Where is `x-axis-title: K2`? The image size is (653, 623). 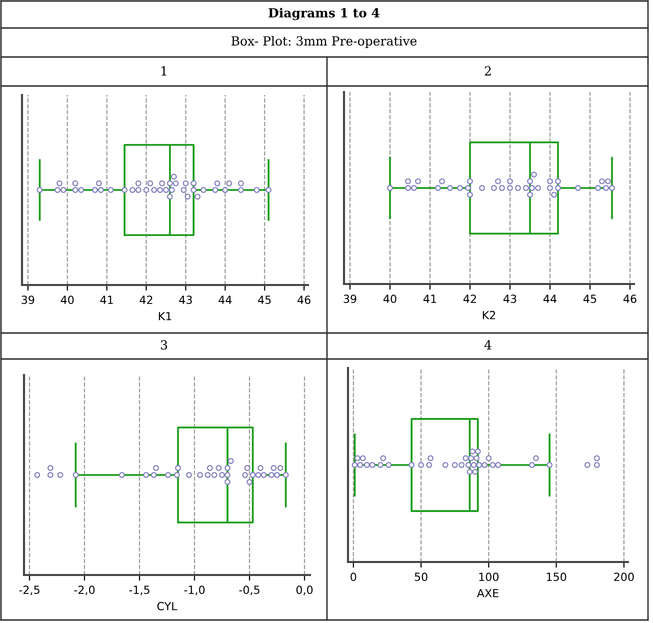 x-axis-title: K2 is located at coordinates (489, 315).